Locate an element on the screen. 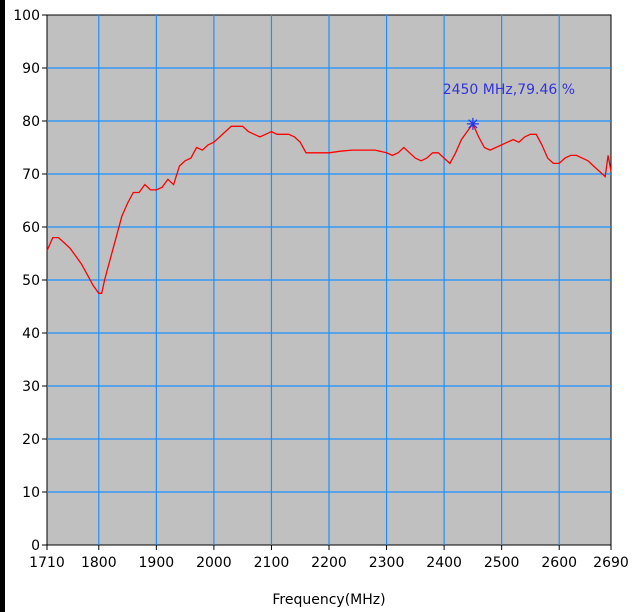 This screenshot has width=632, height=612. y-tick-label: 70 is located at coordinates (31, 175).